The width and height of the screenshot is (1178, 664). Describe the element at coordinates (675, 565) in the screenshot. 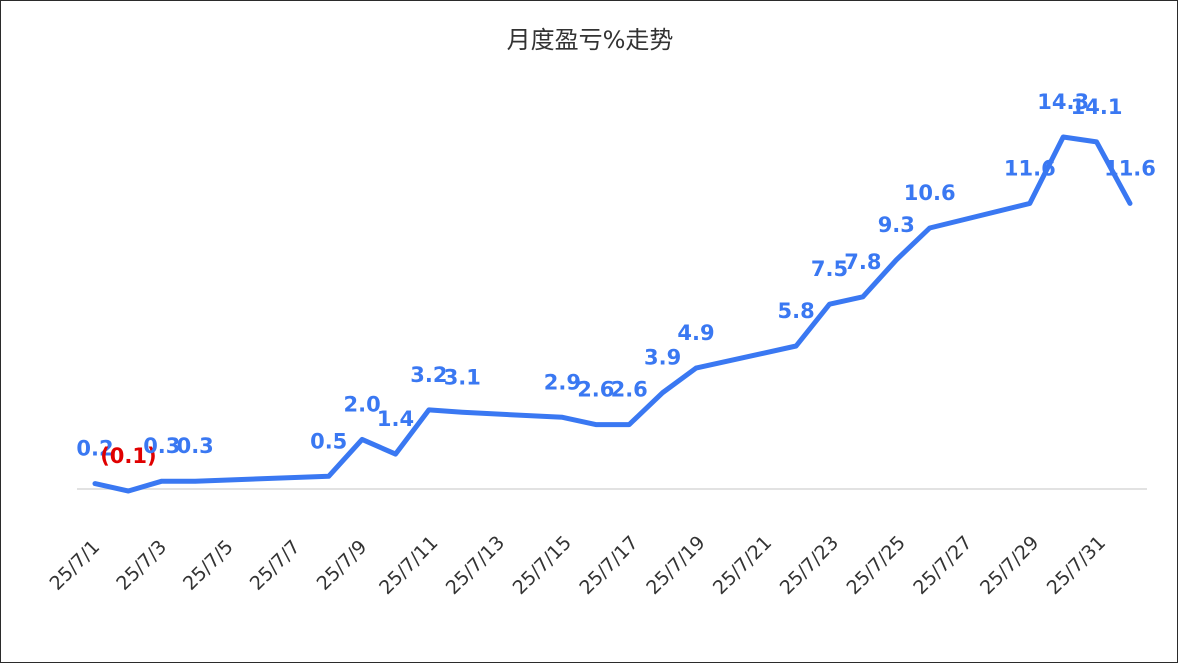

I see `x-tick-label: 25/7/19` at that location.